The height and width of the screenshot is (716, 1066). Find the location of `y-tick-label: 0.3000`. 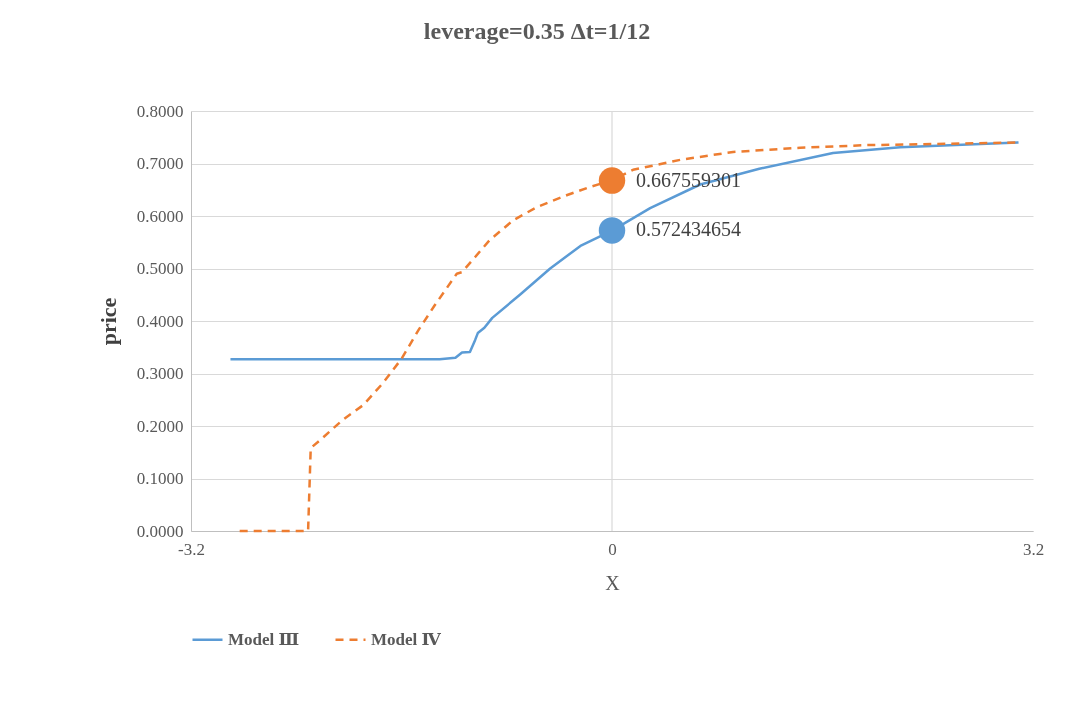

y-tick-label: 0.3000 is located at coordinates (160, 373).